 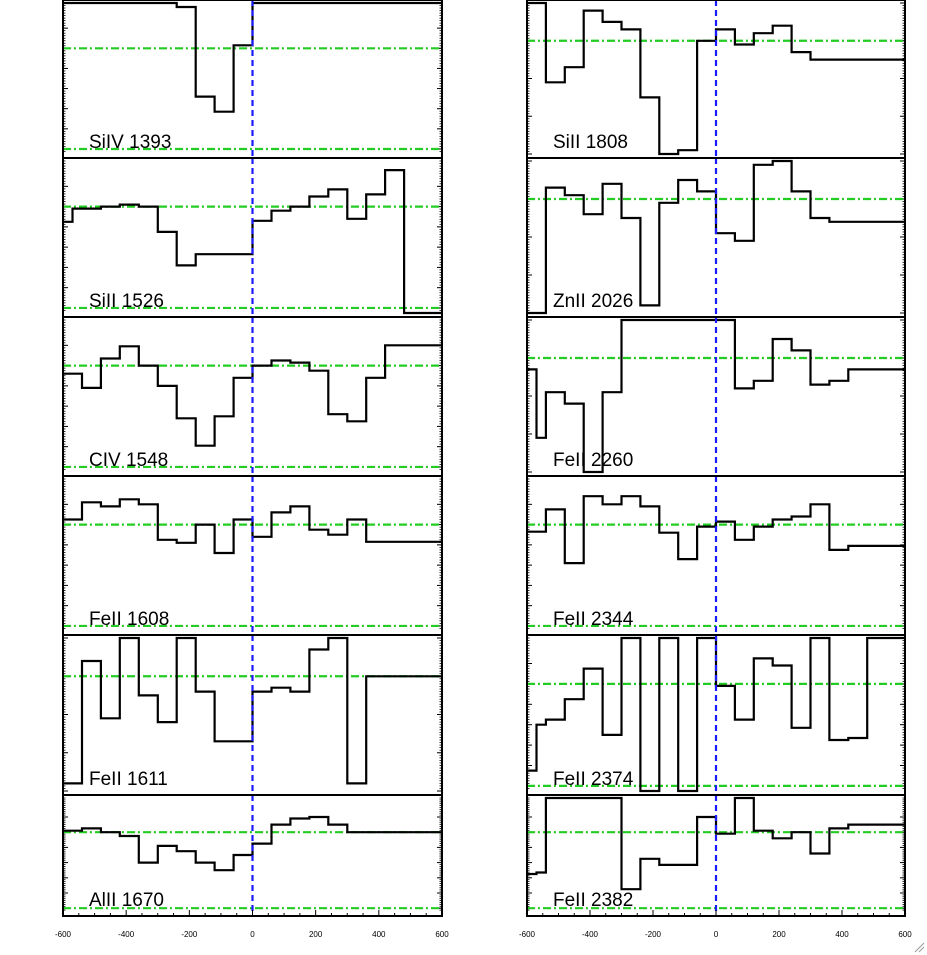 What do you see at coordinates (126, 900) in the screenshot?
I see `ion-label: AlII 1670` at bounding box center [126, 900].